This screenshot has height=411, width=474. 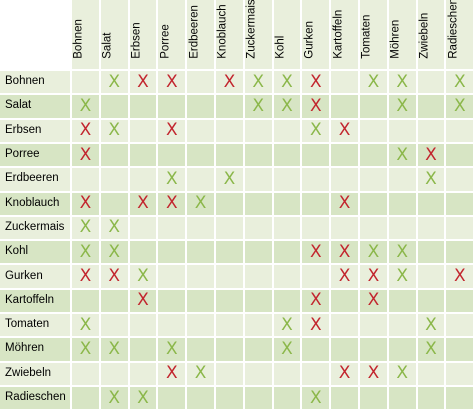 What do you see at coordinates (32, 178) in the screenshot?
I see `row-label: Erdbeeren` at bounding box center [32, 178].